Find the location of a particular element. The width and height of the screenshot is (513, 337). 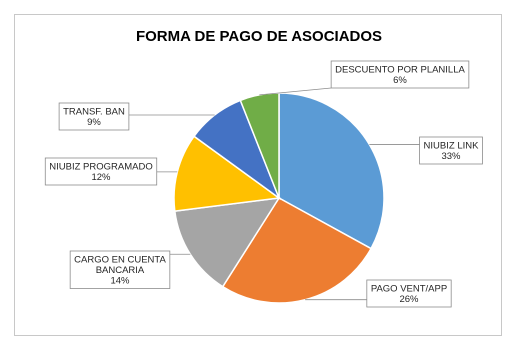

data-label-box-pago-vent-app is located at coordinates (409, 293).